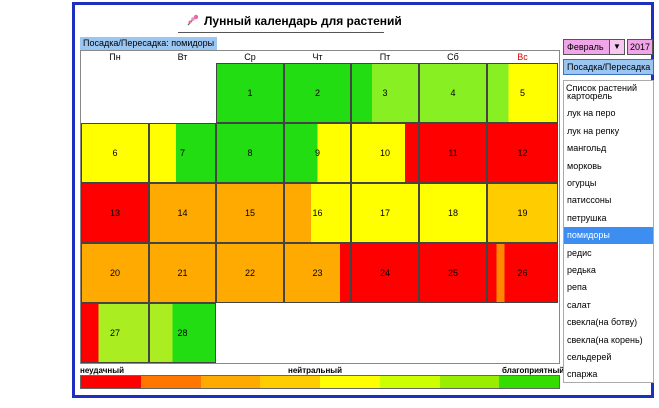 This screenshot has height=408, width=659. What do you see at coordinates (579, 304) in the screenshot?
I see `plant-list-item: салат` at bounding box center [579, 304].